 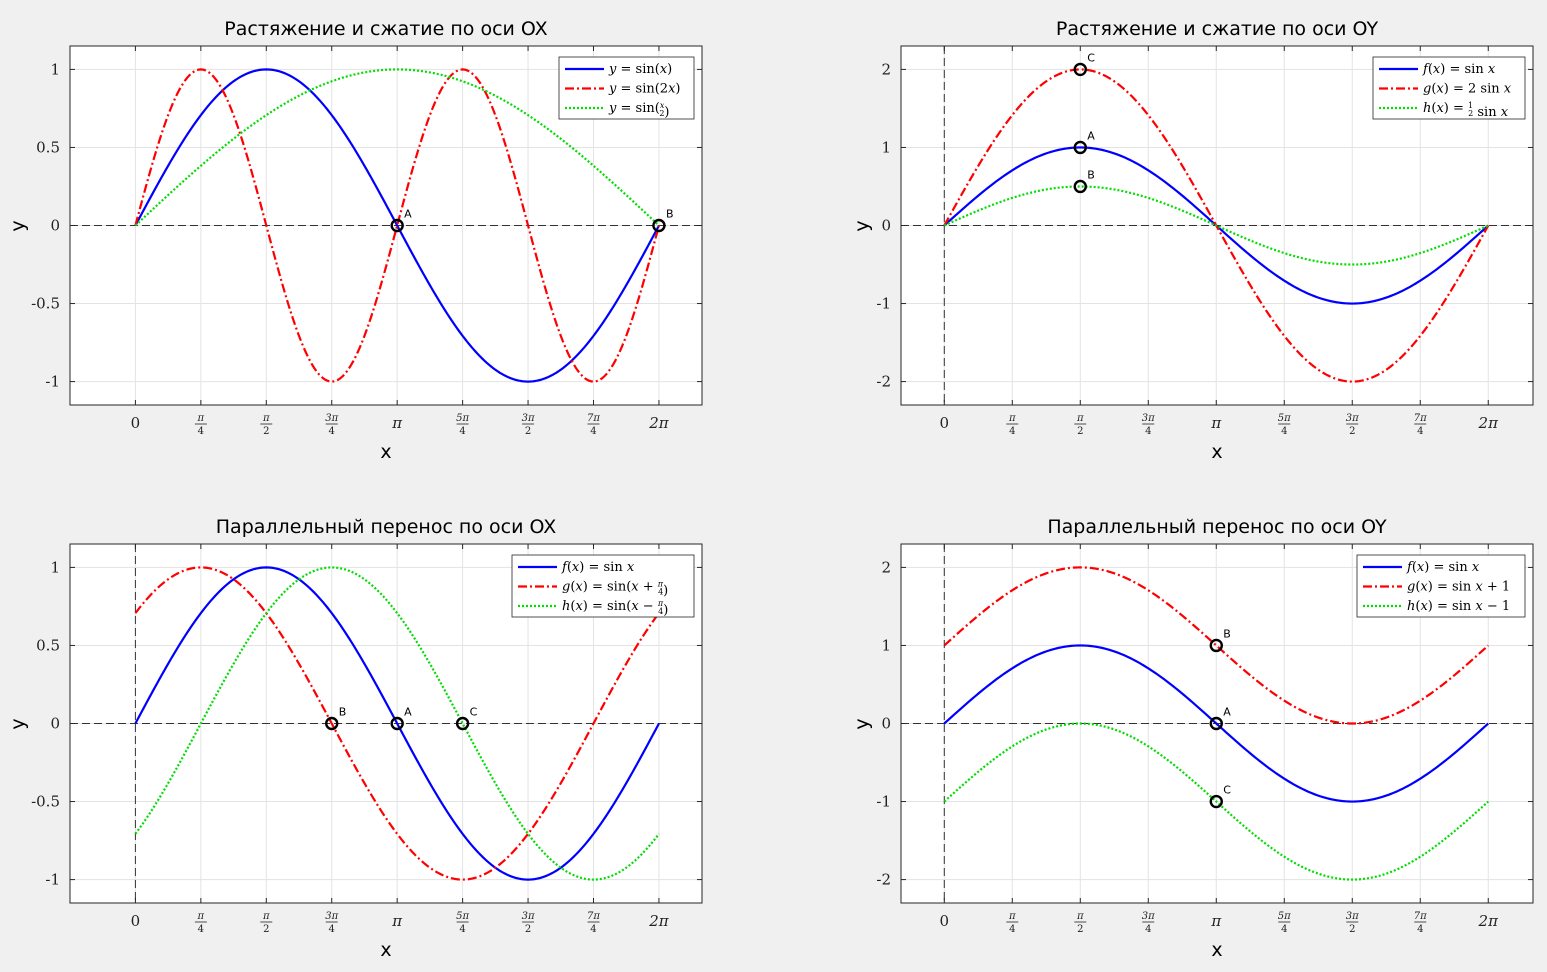 I want to click on chart-title: Растяжение и сжатие по оси OY, so click(x=1217, y=29).